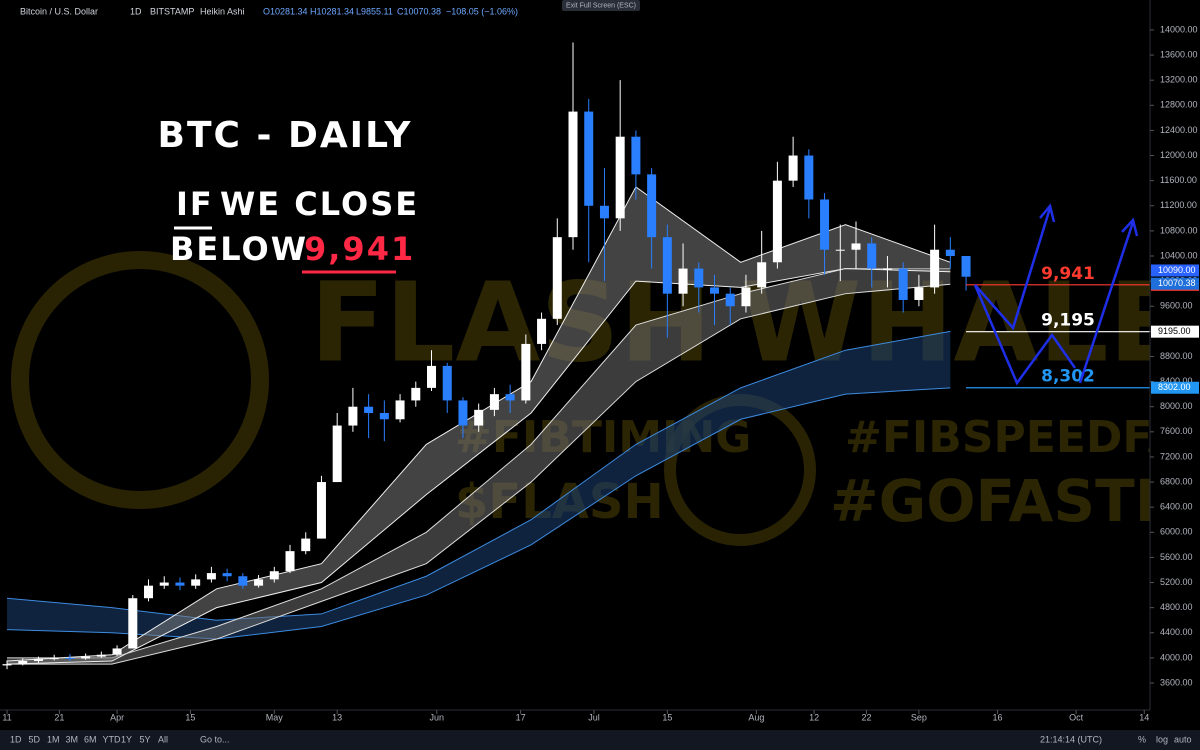 The image size is (1200, 750). What do you see at coordinates (482, 11) in the screenshot?
I see `change: −108.05 (−1.06%)` at bounding box center [482, 11].